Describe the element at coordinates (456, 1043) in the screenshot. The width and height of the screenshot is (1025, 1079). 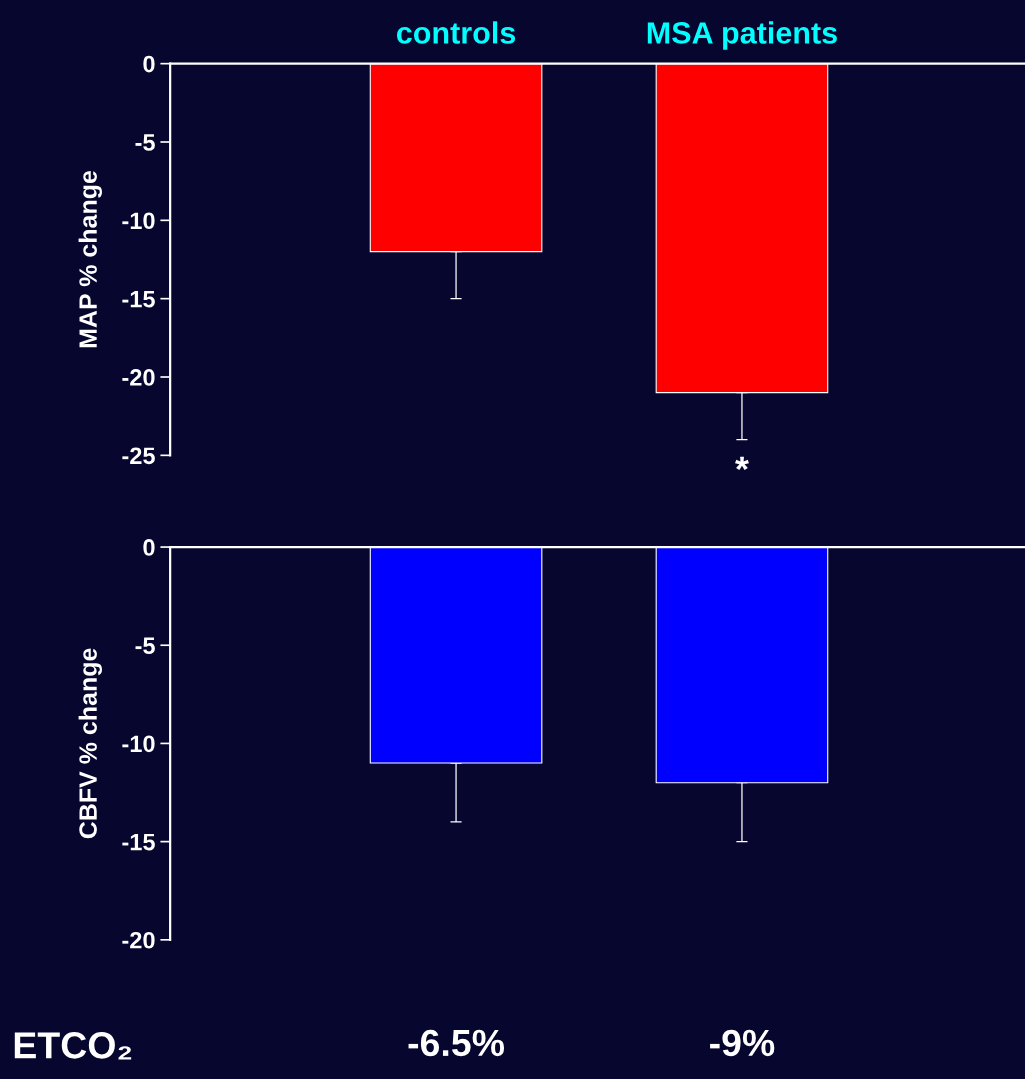
I see `x-tick-label: -6.5%` at that location.